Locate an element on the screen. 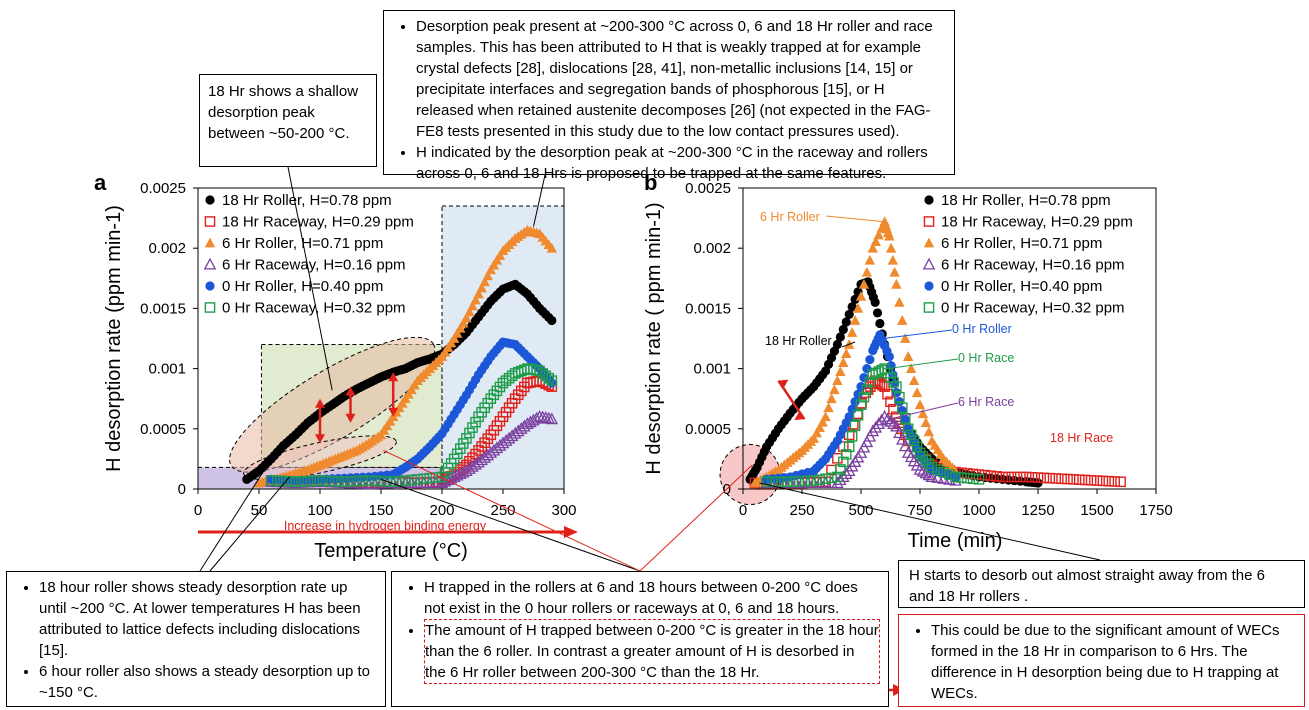 The height and width of the screenshot is (710, 1309). y-tick-label: 0 is located at coordinates (182, 489).